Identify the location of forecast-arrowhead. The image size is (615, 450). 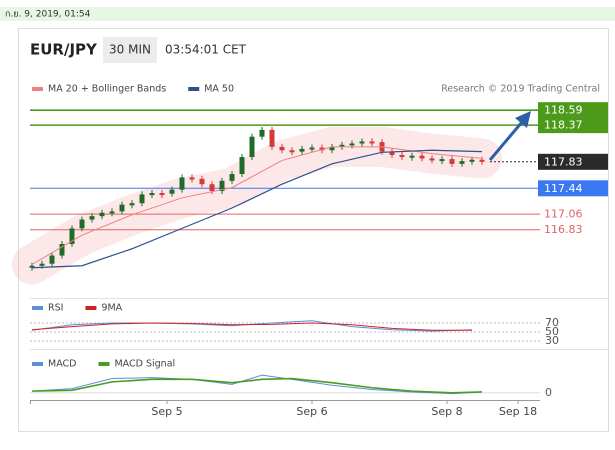
(523, 119).